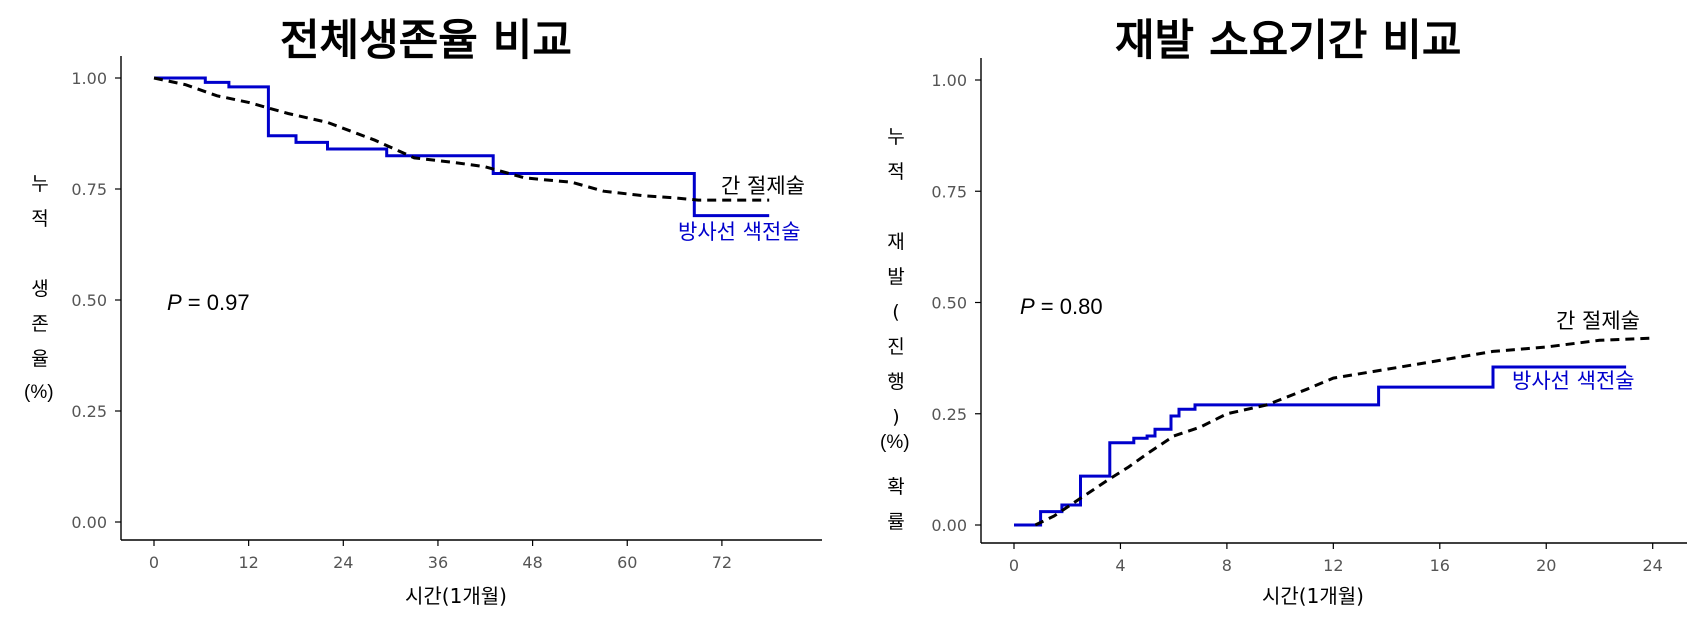 The image size is (1701, 624). What do you see at coordinates (896, 382) in the screenshot?
I see `y-axis-label-char: 행` at bounding box center [896, 382].